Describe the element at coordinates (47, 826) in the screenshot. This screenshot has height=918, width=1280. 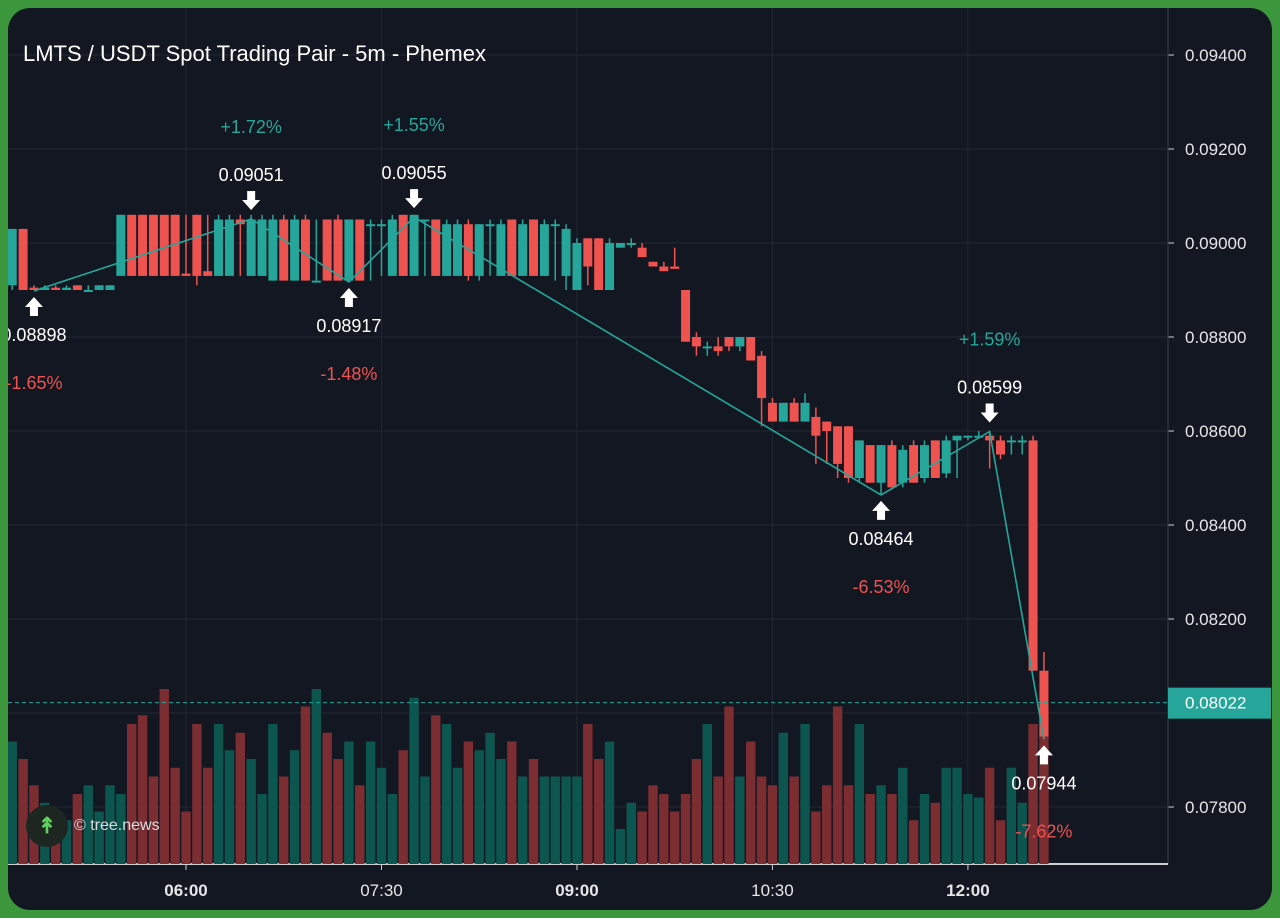
I see `tree-news-logo-icon: ↟` at that location.